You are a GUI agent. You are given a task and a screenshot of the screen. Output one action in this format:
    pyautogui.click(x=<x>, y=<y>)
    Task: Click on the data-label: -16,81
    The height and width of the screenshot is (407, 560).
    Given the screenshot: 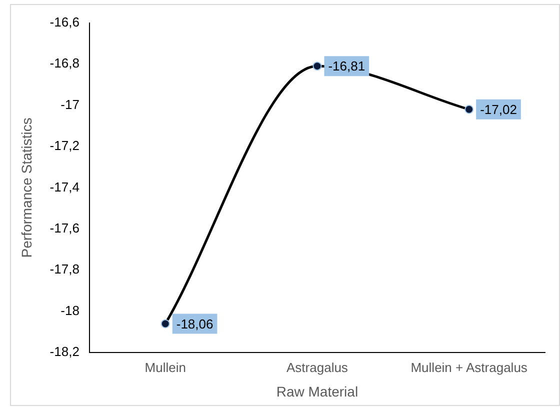 What is the action you would take?
    pyautogui.click(x=347, y=66)
    